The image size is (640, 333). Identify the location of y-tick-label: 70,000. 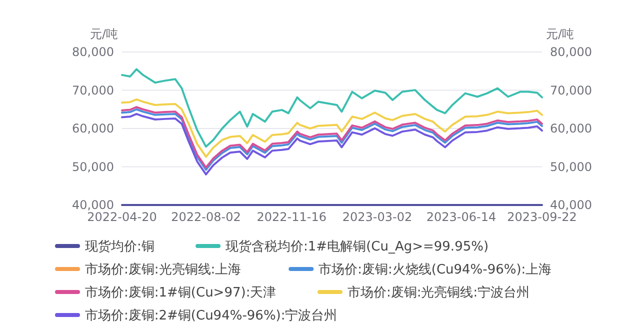
(93, 90).